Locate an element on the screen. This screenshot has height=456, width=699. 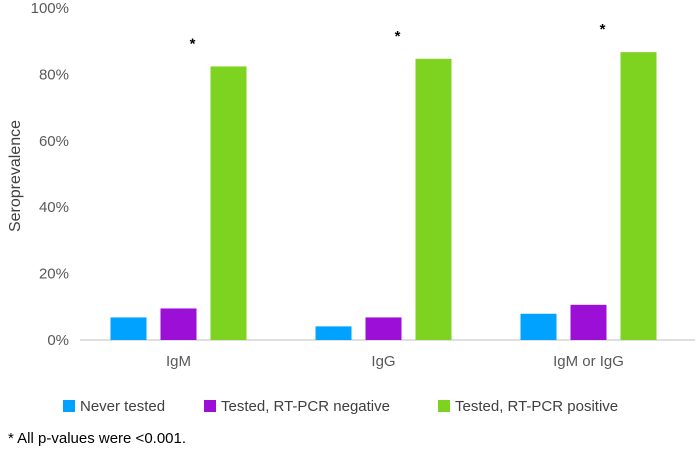
y-tick-label: 60% is located at coordinates (54, 141).